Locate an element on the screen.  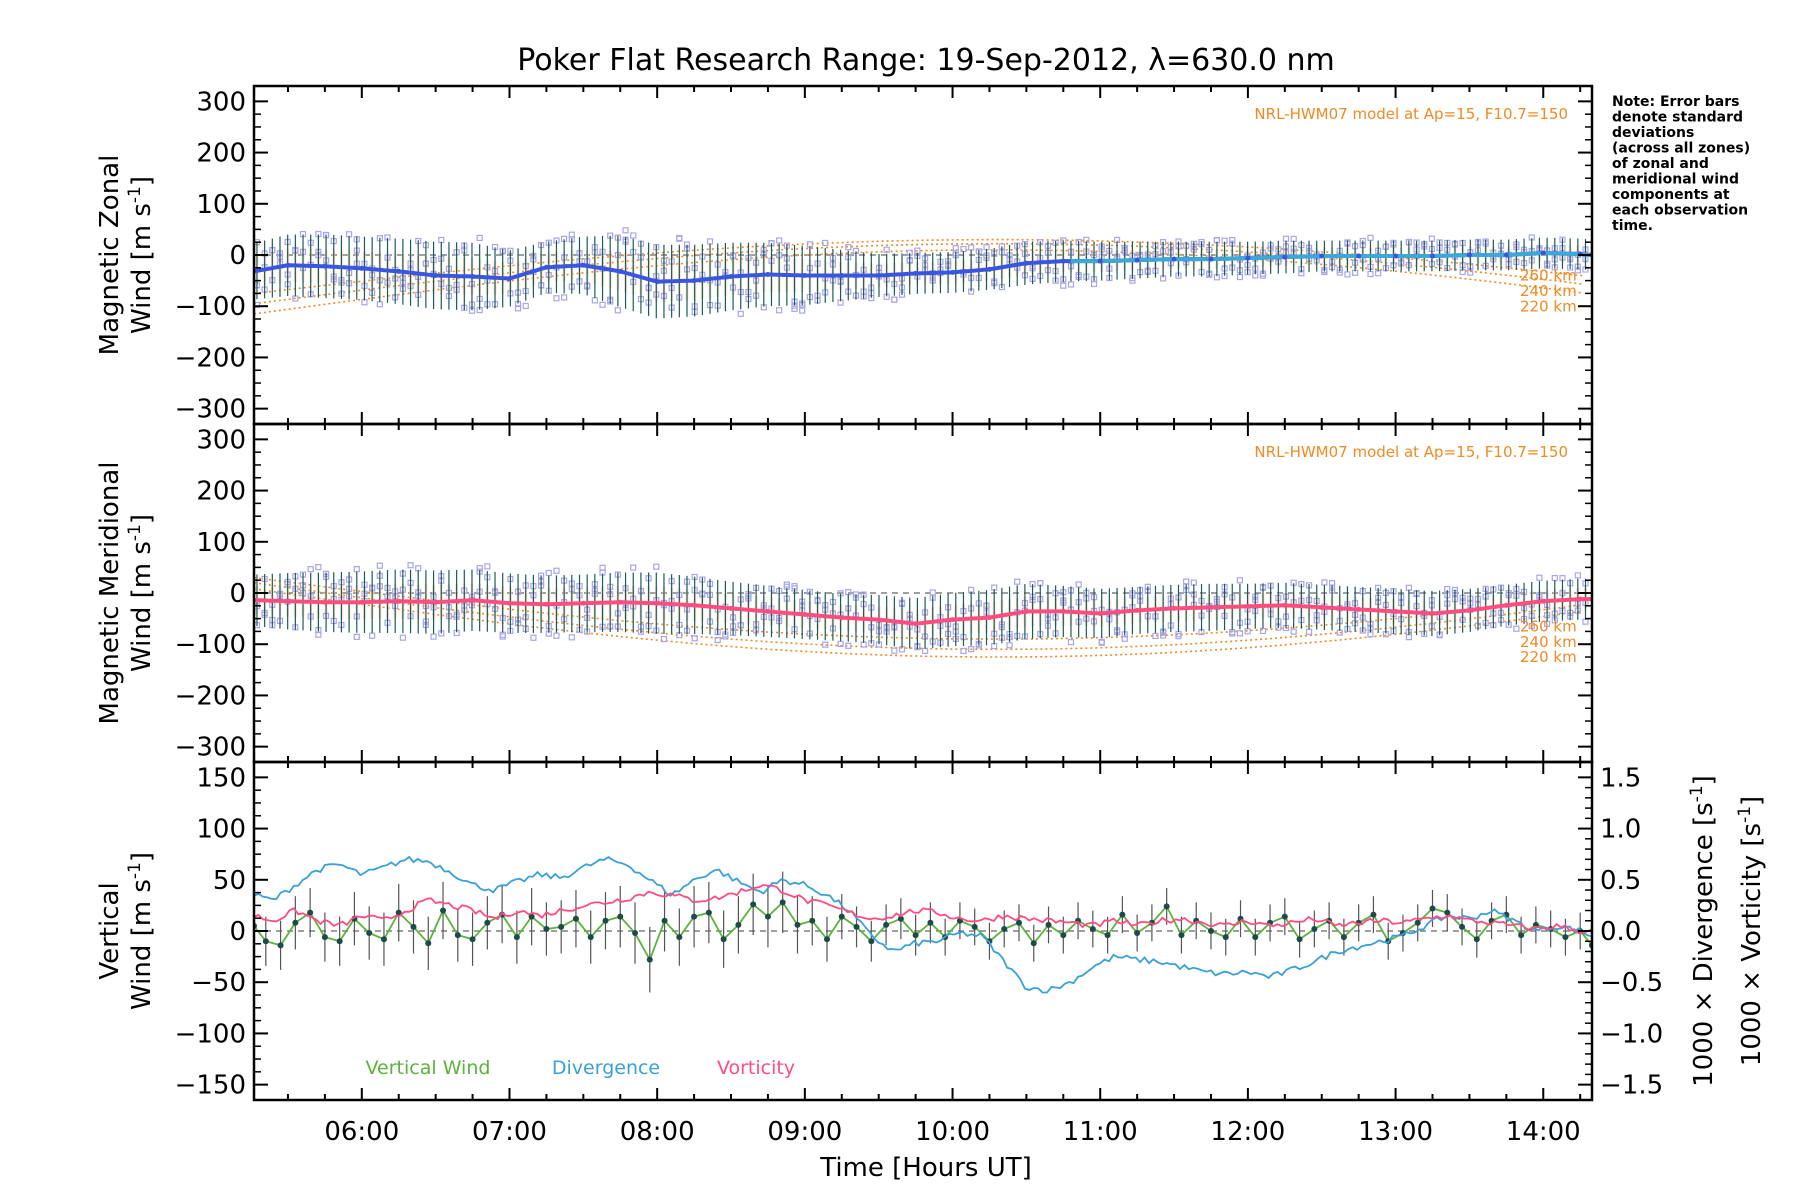
x-tick-label: 11:00 is located at coordinates (1100, 1132).